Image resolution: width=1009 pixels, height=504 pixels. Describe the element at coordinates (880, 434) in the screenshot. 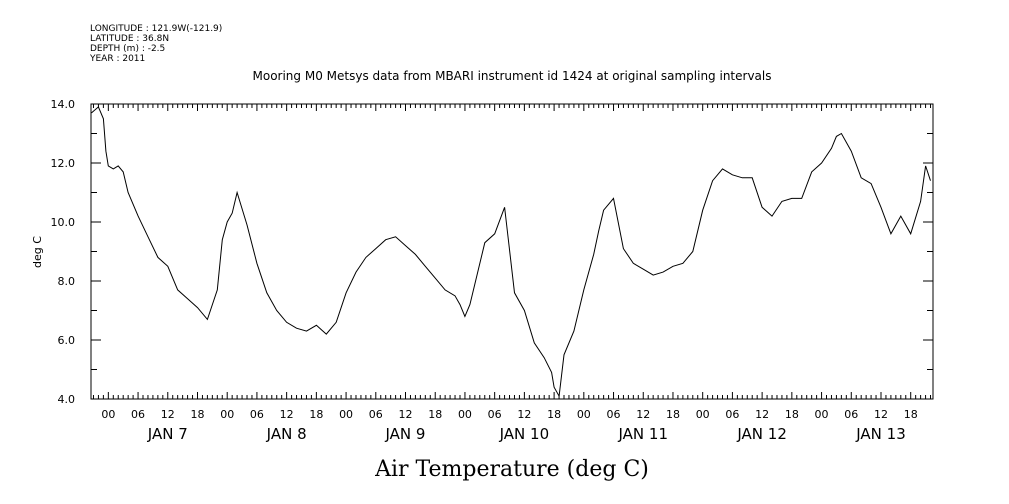

I see `x-day-label: JAN 13` at that location.